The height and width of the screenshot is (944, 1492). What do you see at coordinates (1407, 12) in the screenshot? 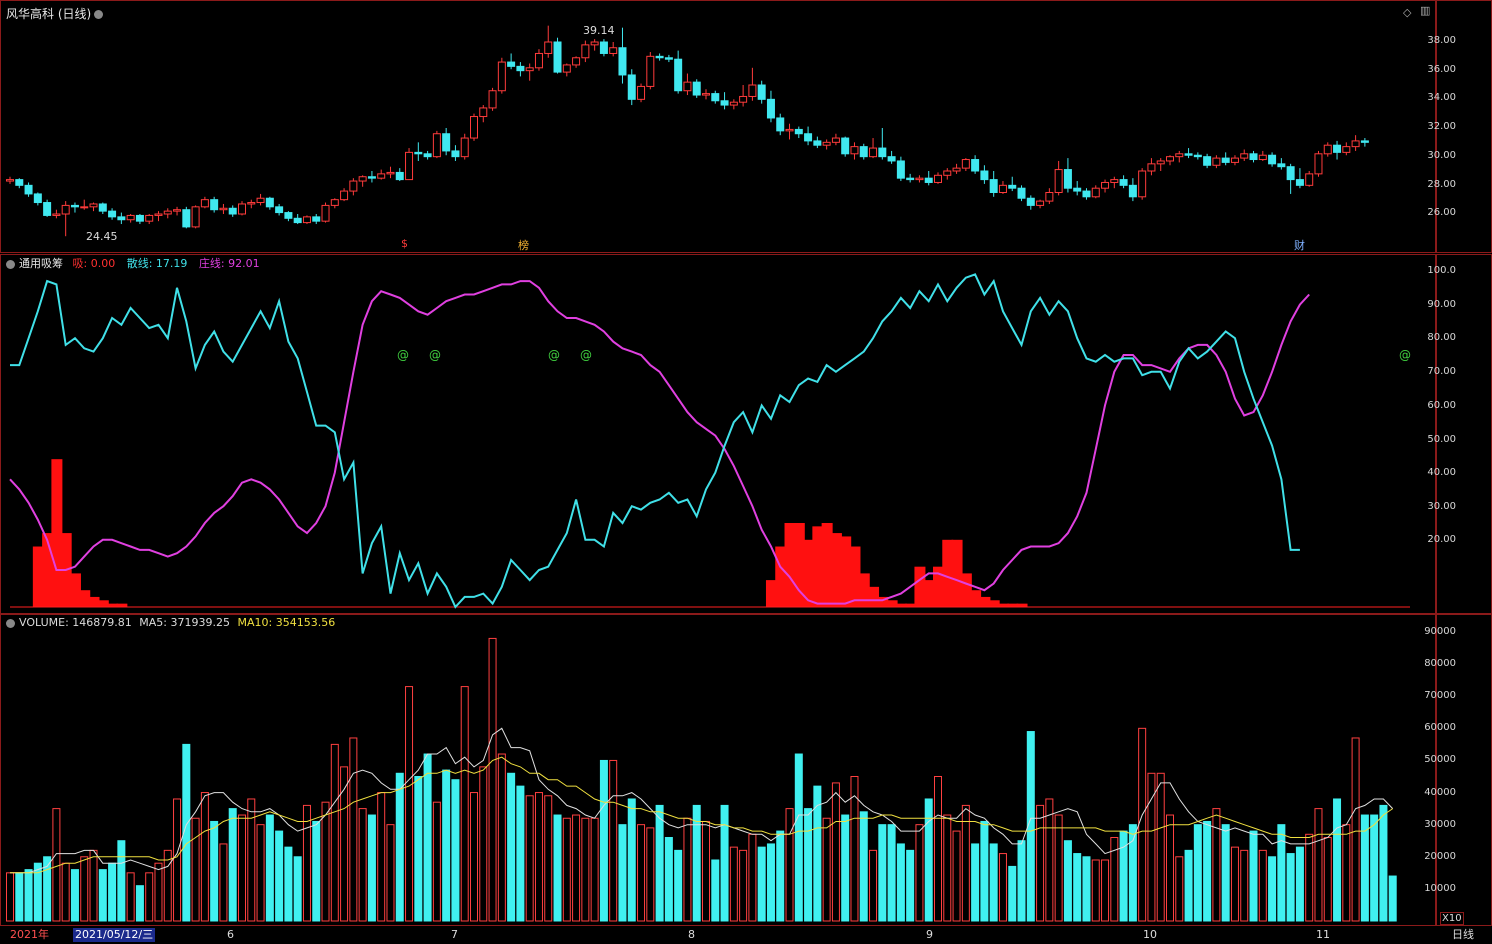
I see `diamond-icon: ◇` at bounding box center [1407, 12].